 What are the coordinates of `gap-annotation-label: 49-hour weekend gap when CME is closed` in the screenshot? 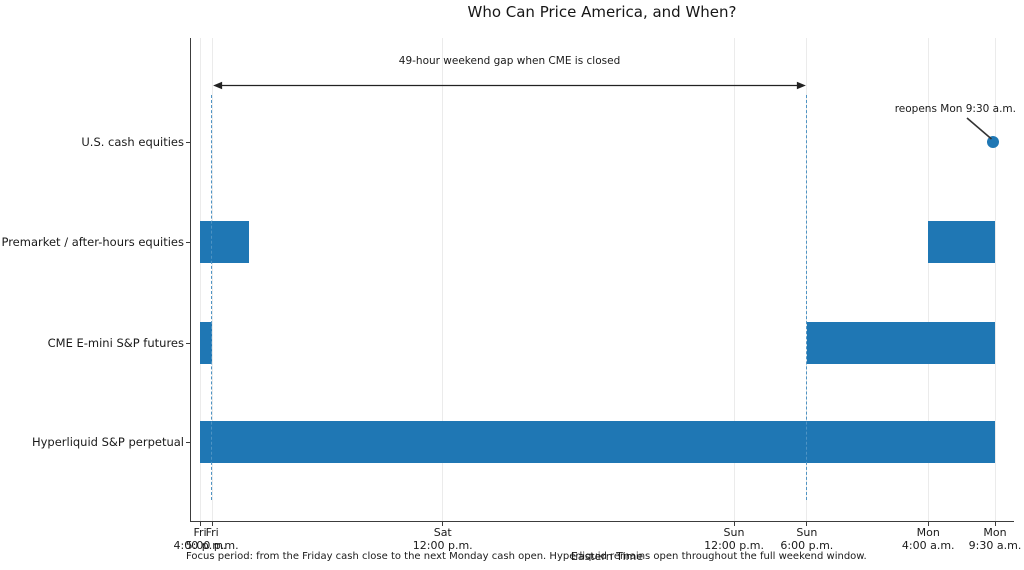 It's located at (509, 61).